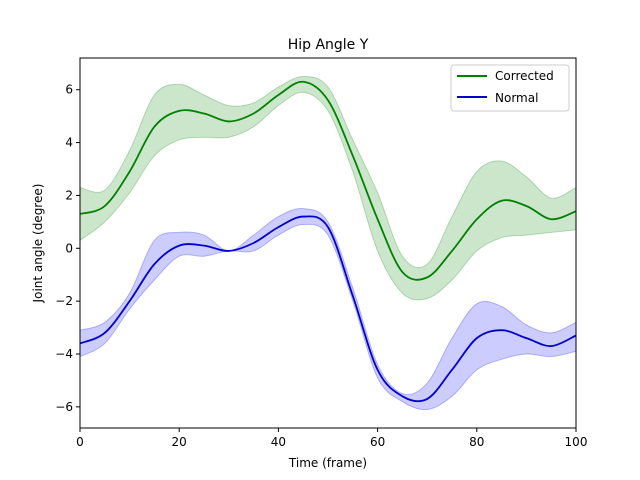 The width and height of the screenshot is (640, 480). I want to click on x-tick-label: 20, so click(179, 442).